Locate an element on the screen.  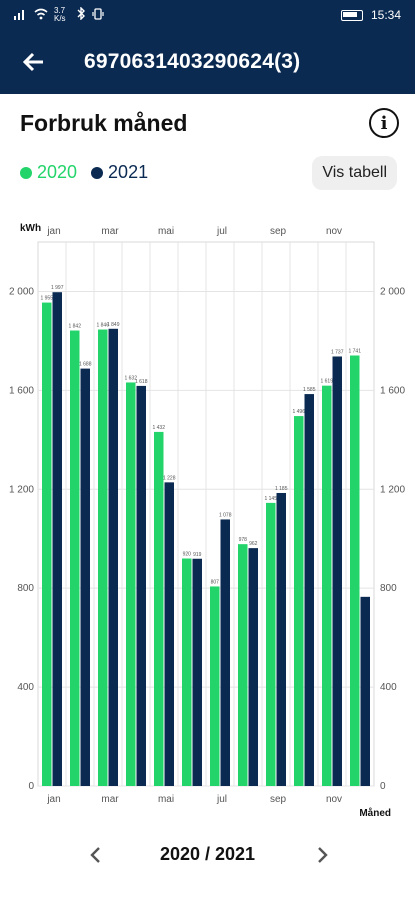
x-tick-label-bottom: mai is located at coordinates (166, 799).